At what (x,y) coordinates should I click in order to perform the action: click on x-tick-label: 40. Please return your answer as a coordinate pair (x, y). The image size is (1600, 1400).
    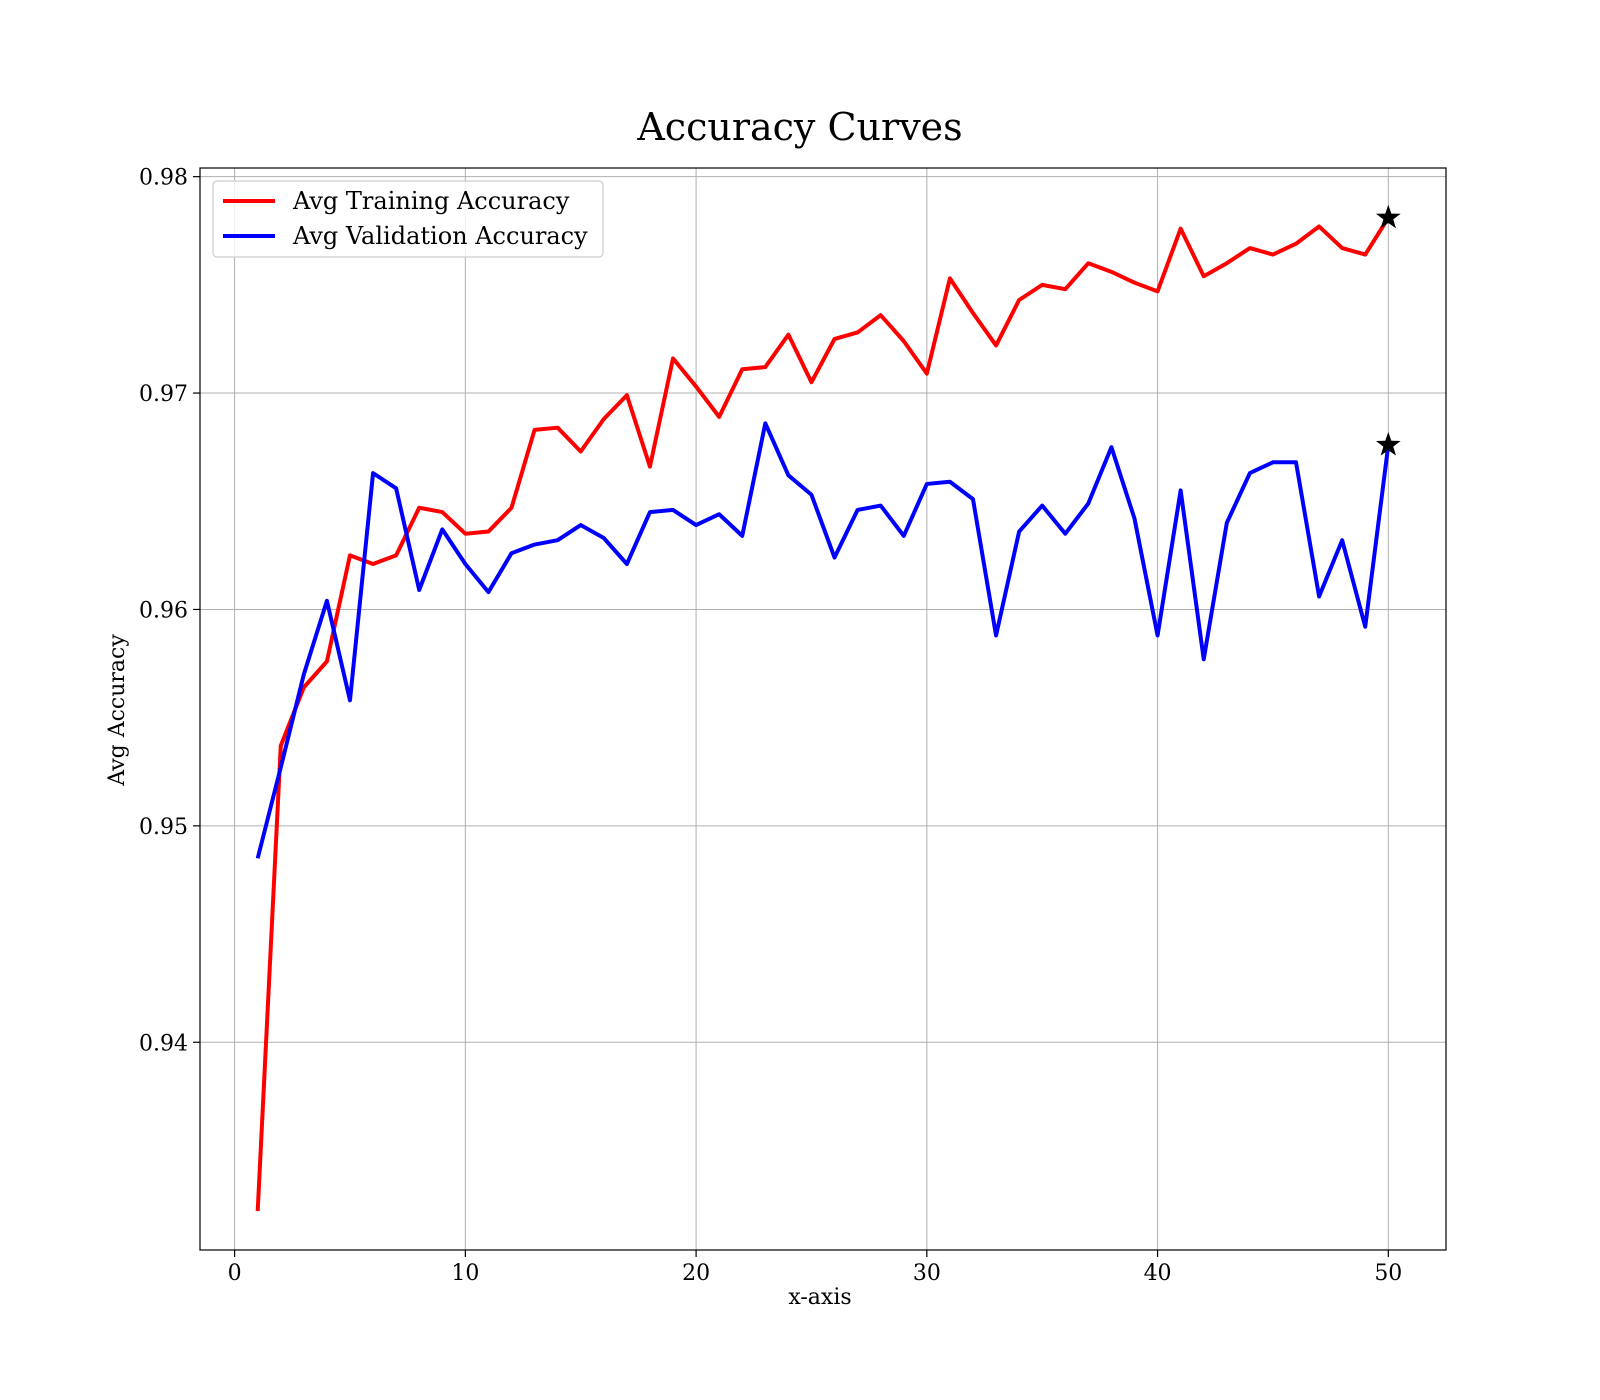
    Looking at the image, I should click on (1158, 1273).